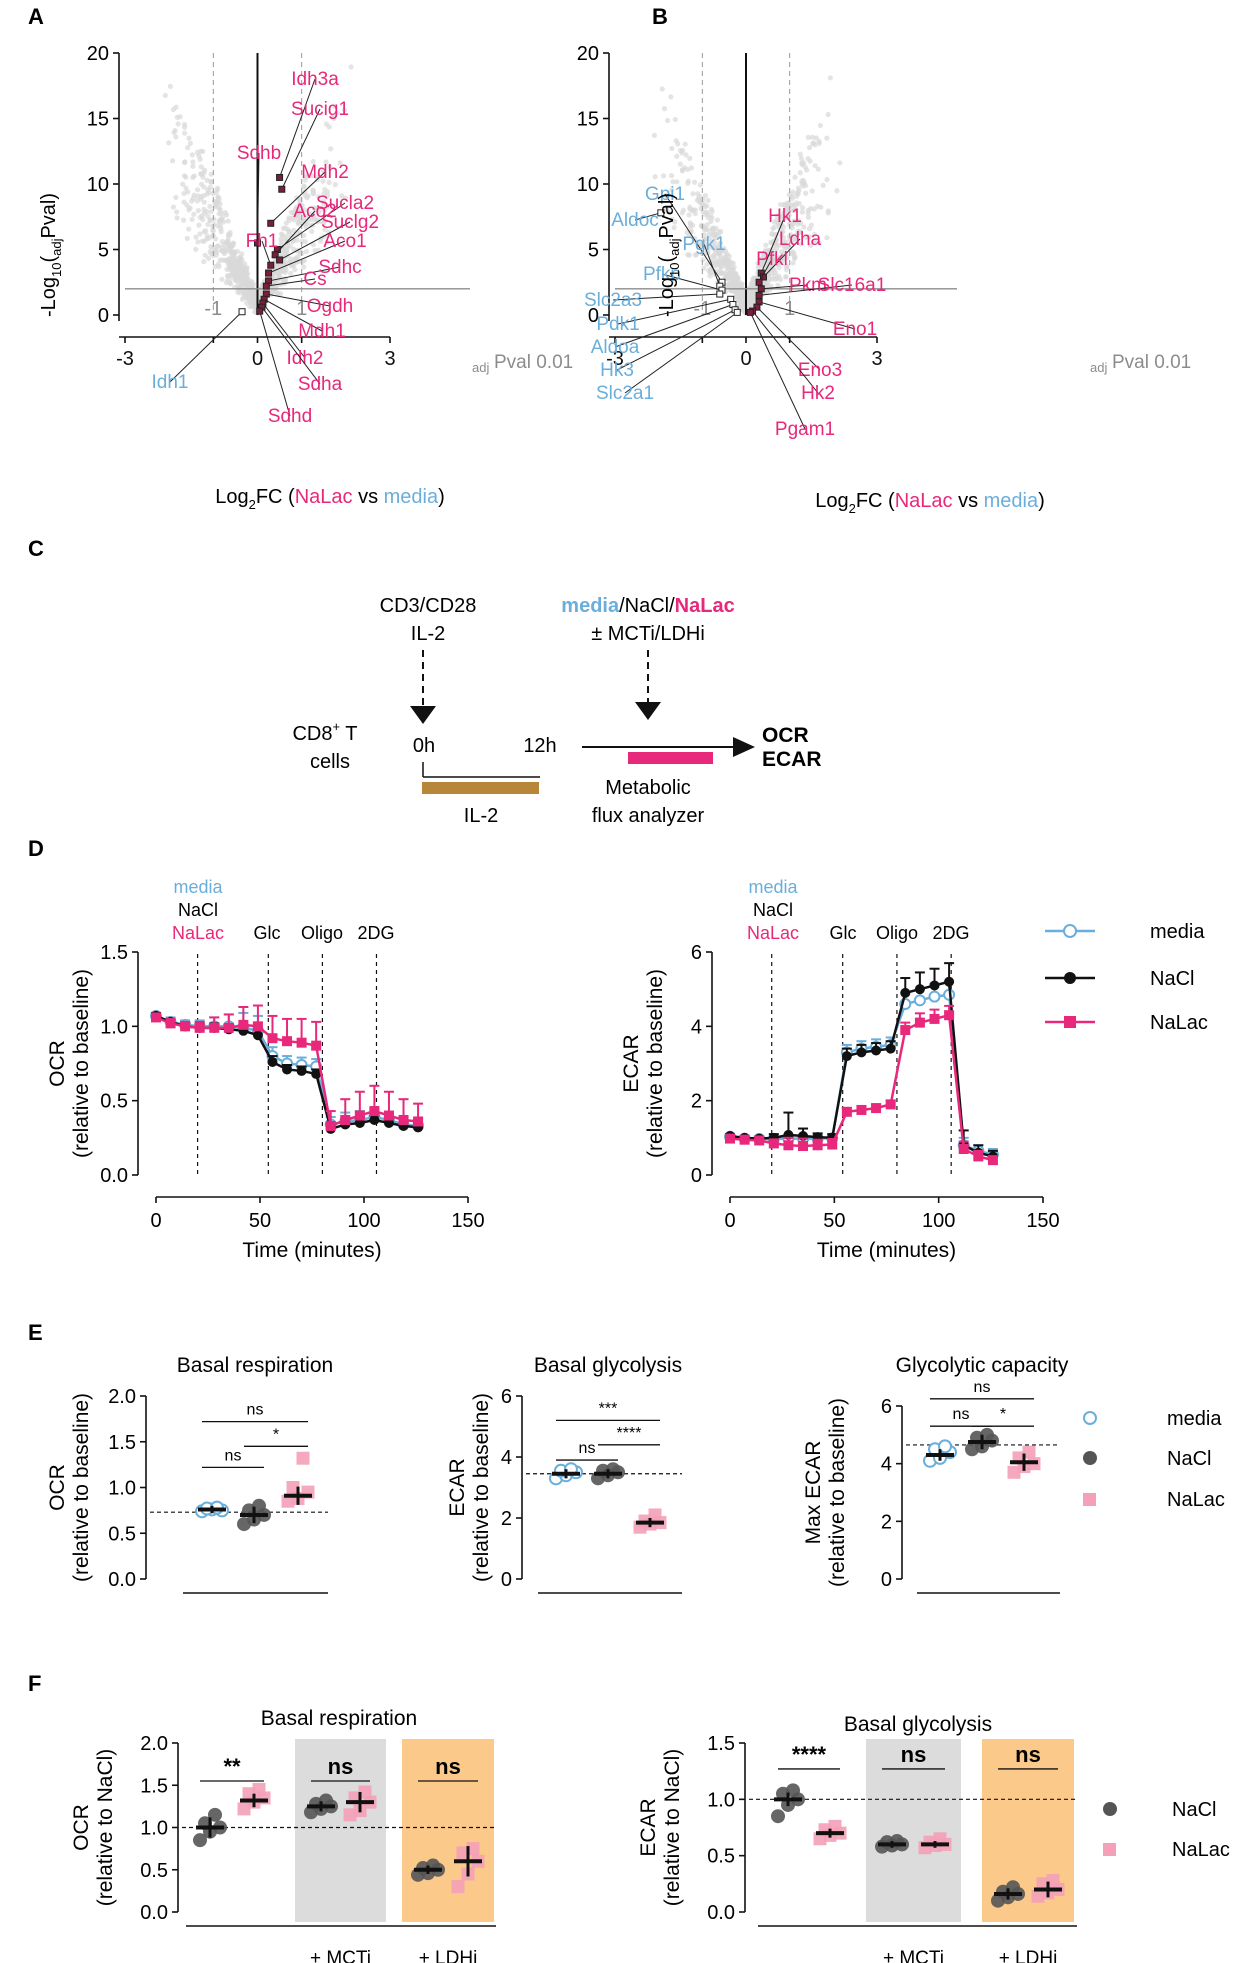 Image resolution: width=1251 pixels, height=1963 pixels. I want to click on chart-title: Basal glycolysis, so click(608, 1365).